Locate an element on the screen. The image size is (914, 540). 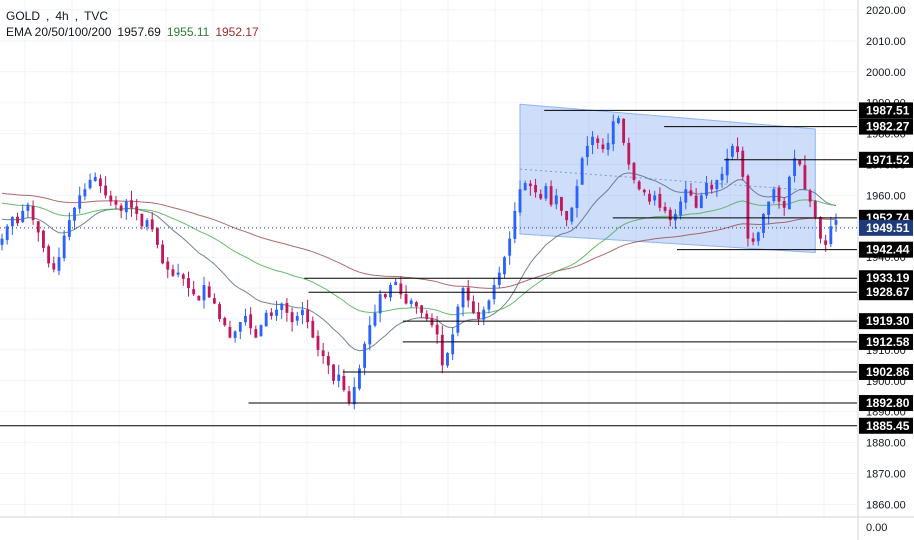
level-price-label: 1942.44 is located at coordinates (888, 250).